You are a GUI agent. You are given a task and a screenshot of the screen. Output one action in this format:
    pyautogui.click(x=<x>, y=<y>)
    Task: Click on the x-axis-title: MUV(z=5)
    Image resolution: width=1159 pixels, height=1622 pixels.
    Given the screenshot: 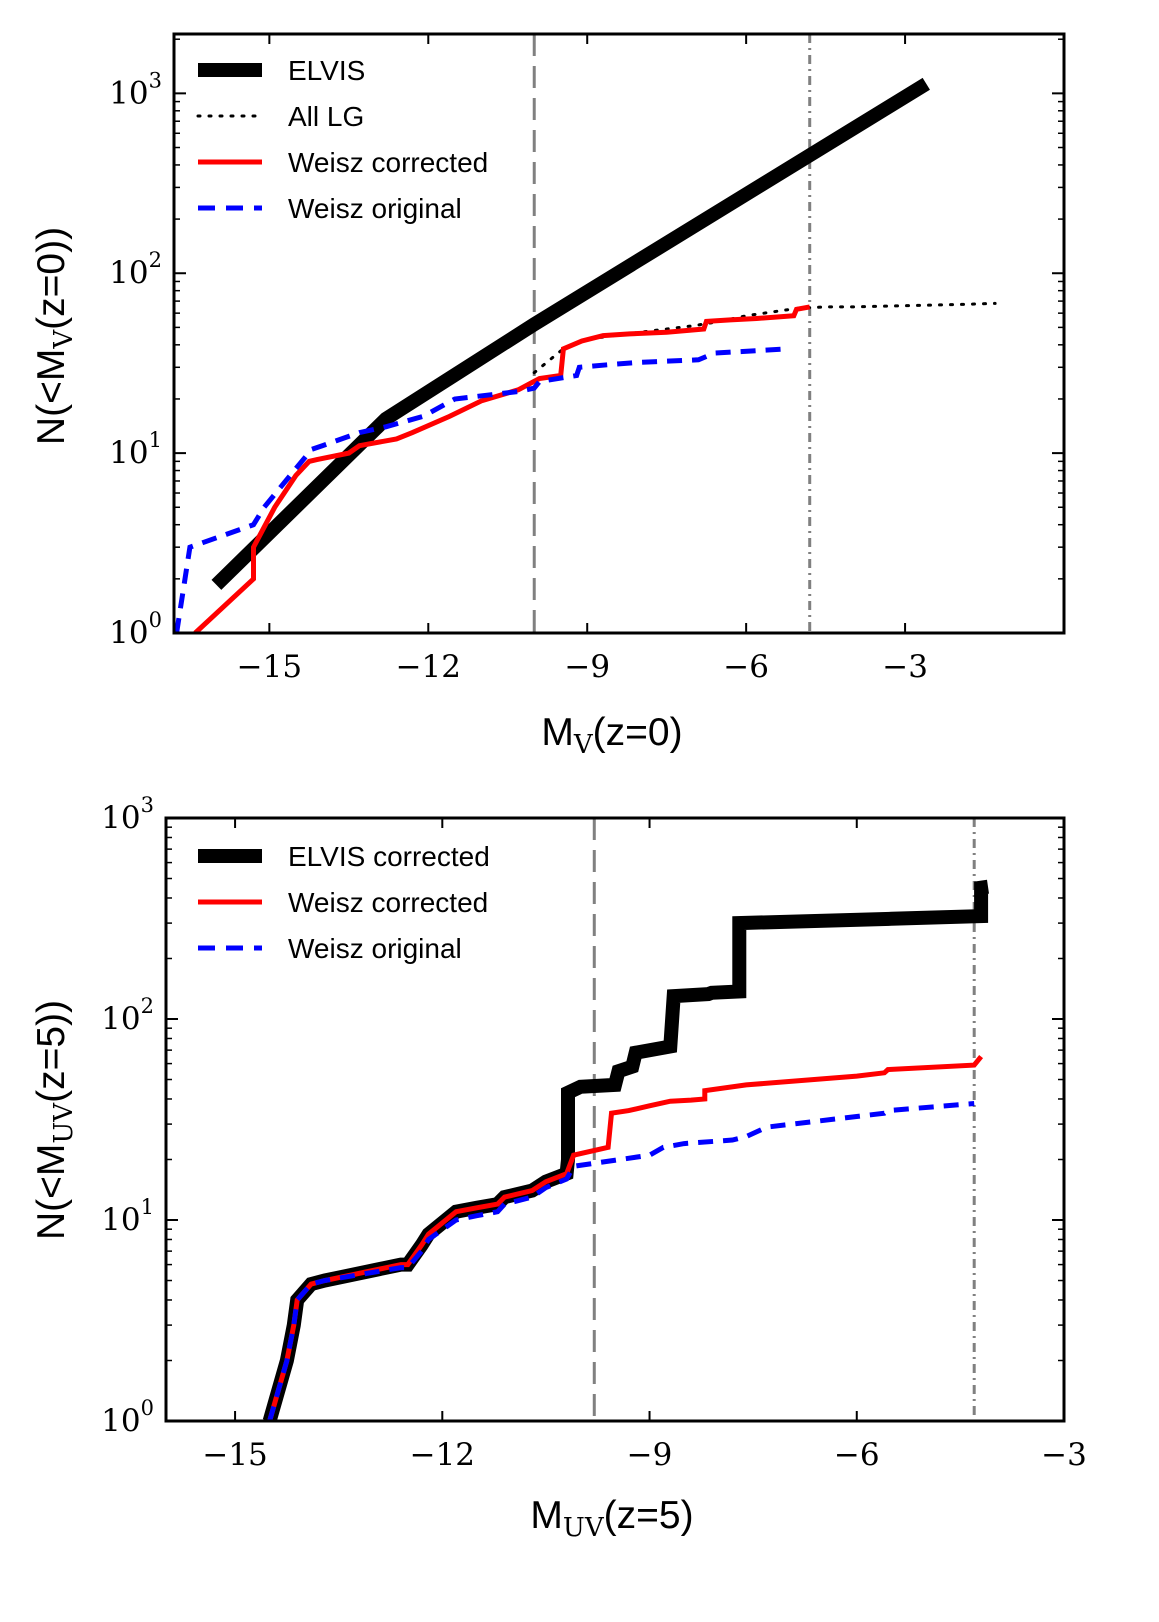 What is the action you would take?
    pyautogui.click(x=611, y=1518)
    